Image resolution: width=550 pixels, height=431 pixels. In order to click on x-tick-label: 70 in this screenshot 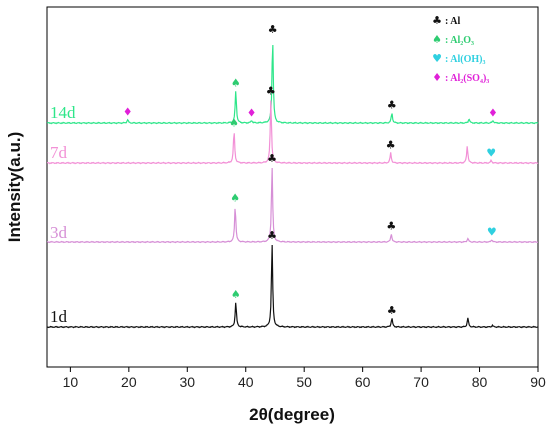, I will do `click(421, 382)`.